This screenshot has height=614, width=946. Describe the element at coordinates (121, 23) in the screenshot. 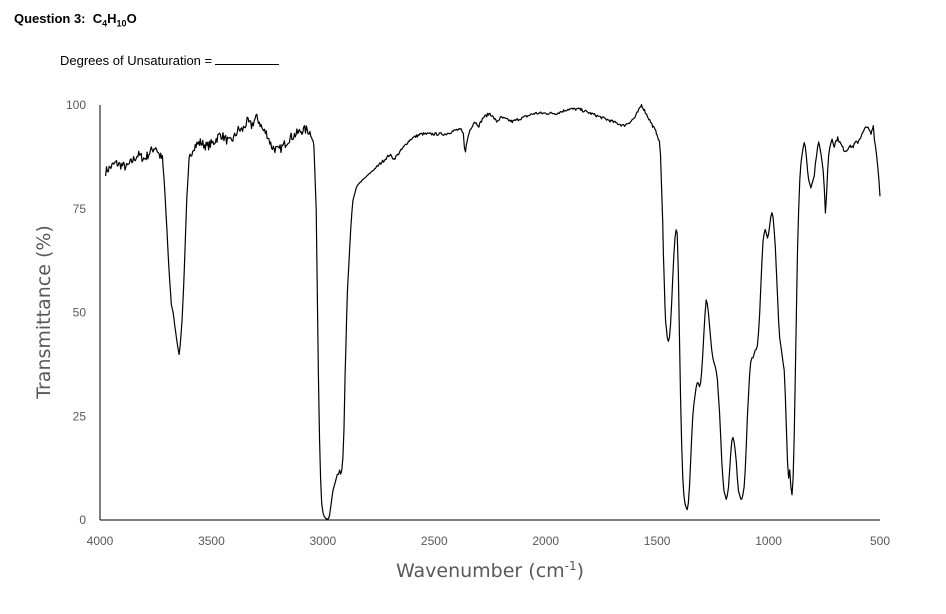

I see `formula-part: 10` at that location.